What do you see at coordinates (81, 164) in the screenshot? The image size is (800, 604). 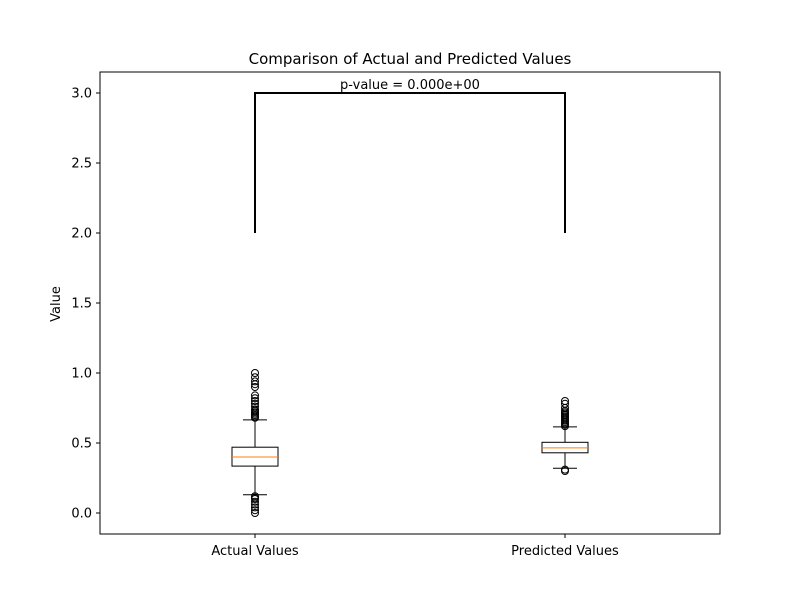 I see `y-tick-label: 2.5` at bounding box center [81, 164].